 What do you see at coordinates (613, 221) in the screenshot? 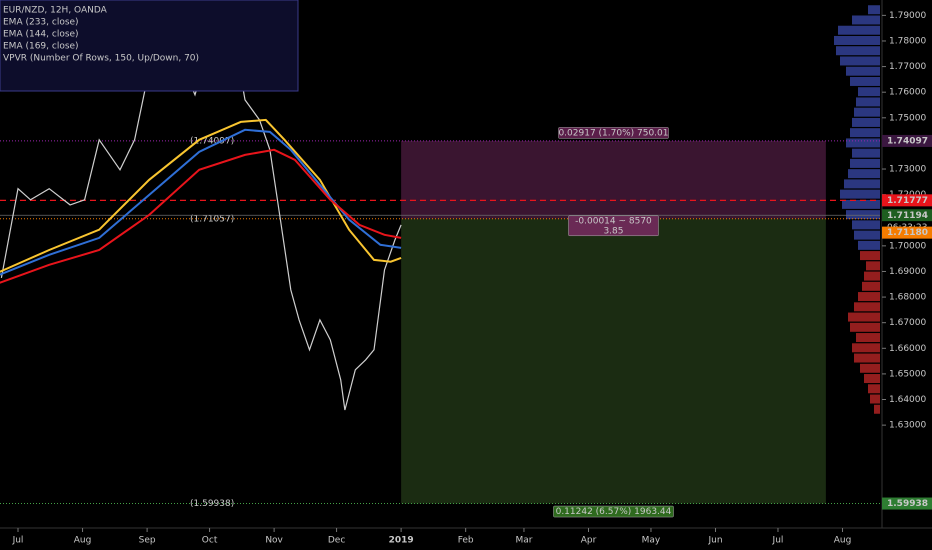
I see `entry-text: -0.00014 ~ 8570` at bounding box center [613, 221].